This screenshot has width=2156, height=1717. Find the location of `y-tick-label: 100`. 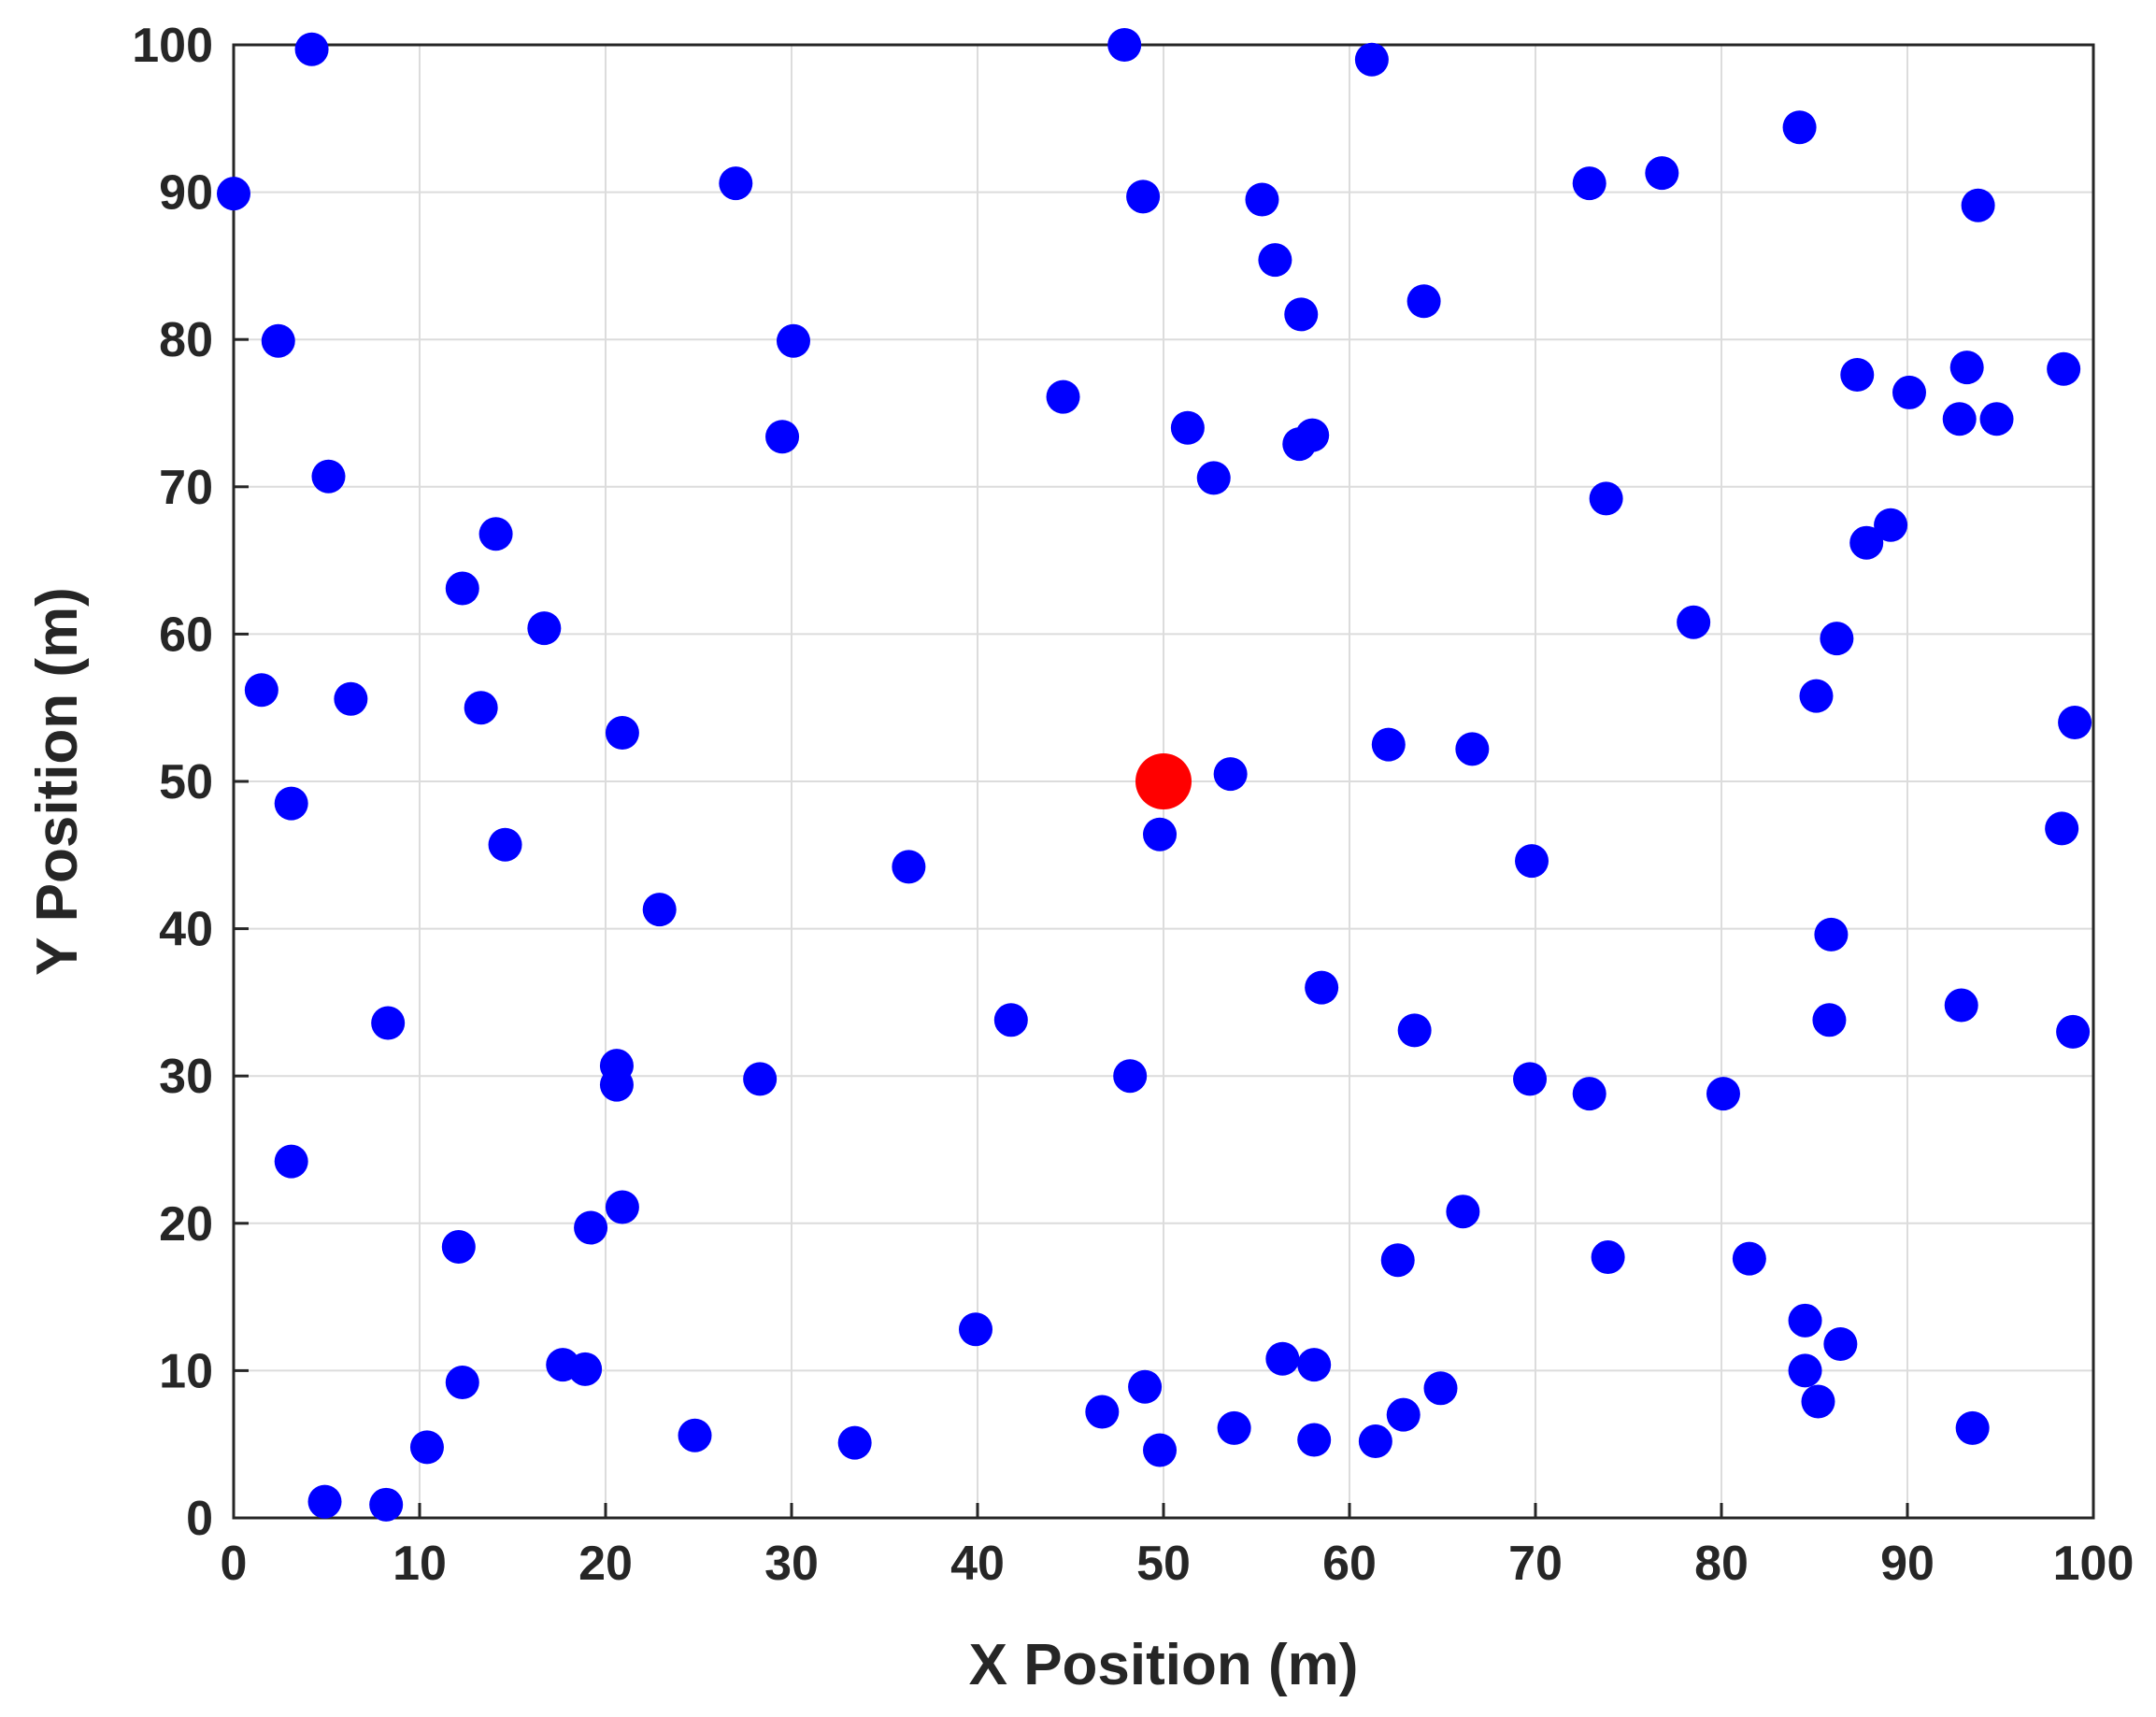

y-tick-label: 100 is located at coordinates (173, 46).